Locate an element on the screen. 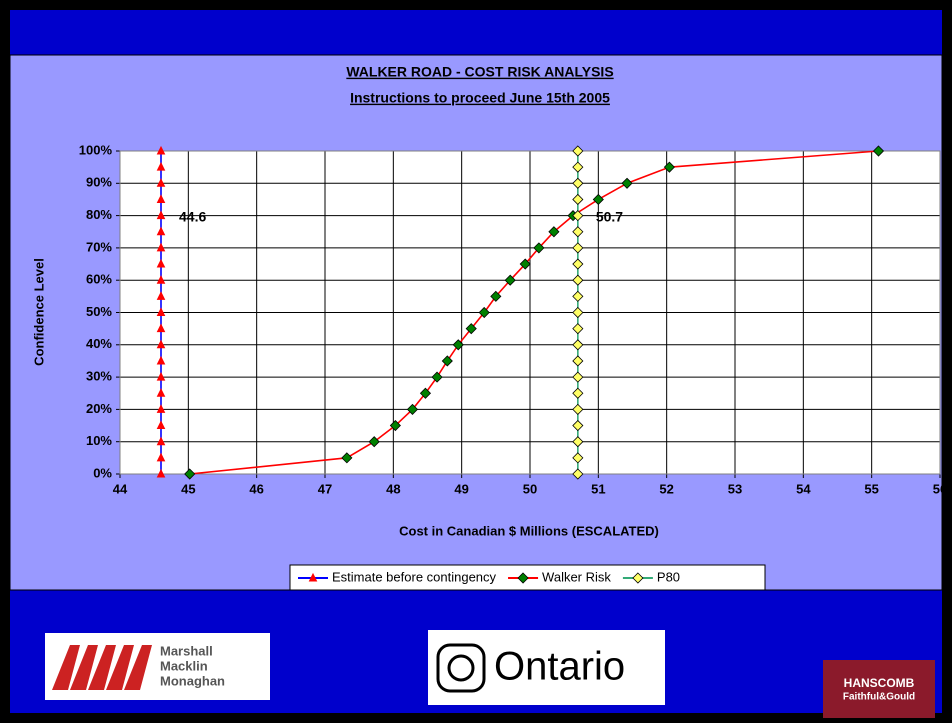 This screenshot has width=952, height=728. x-axis-label: Cost in Canadian $ Millions (ESCALATED) is located at coordinates (529, 530).